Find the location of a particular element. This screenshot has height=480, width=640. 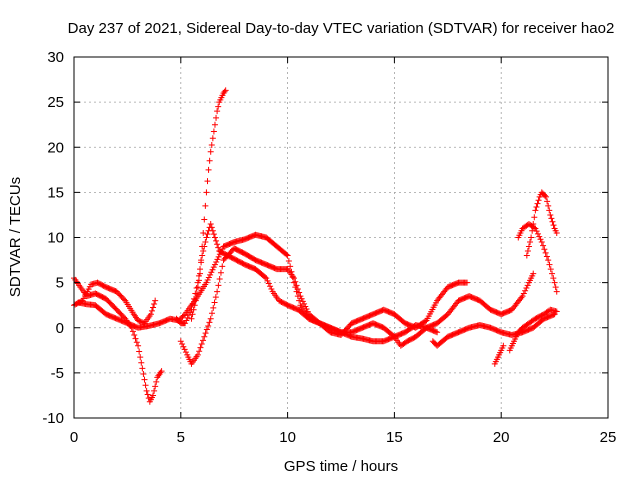

y-tick-label: 10 is located at coordinates (55, 238).